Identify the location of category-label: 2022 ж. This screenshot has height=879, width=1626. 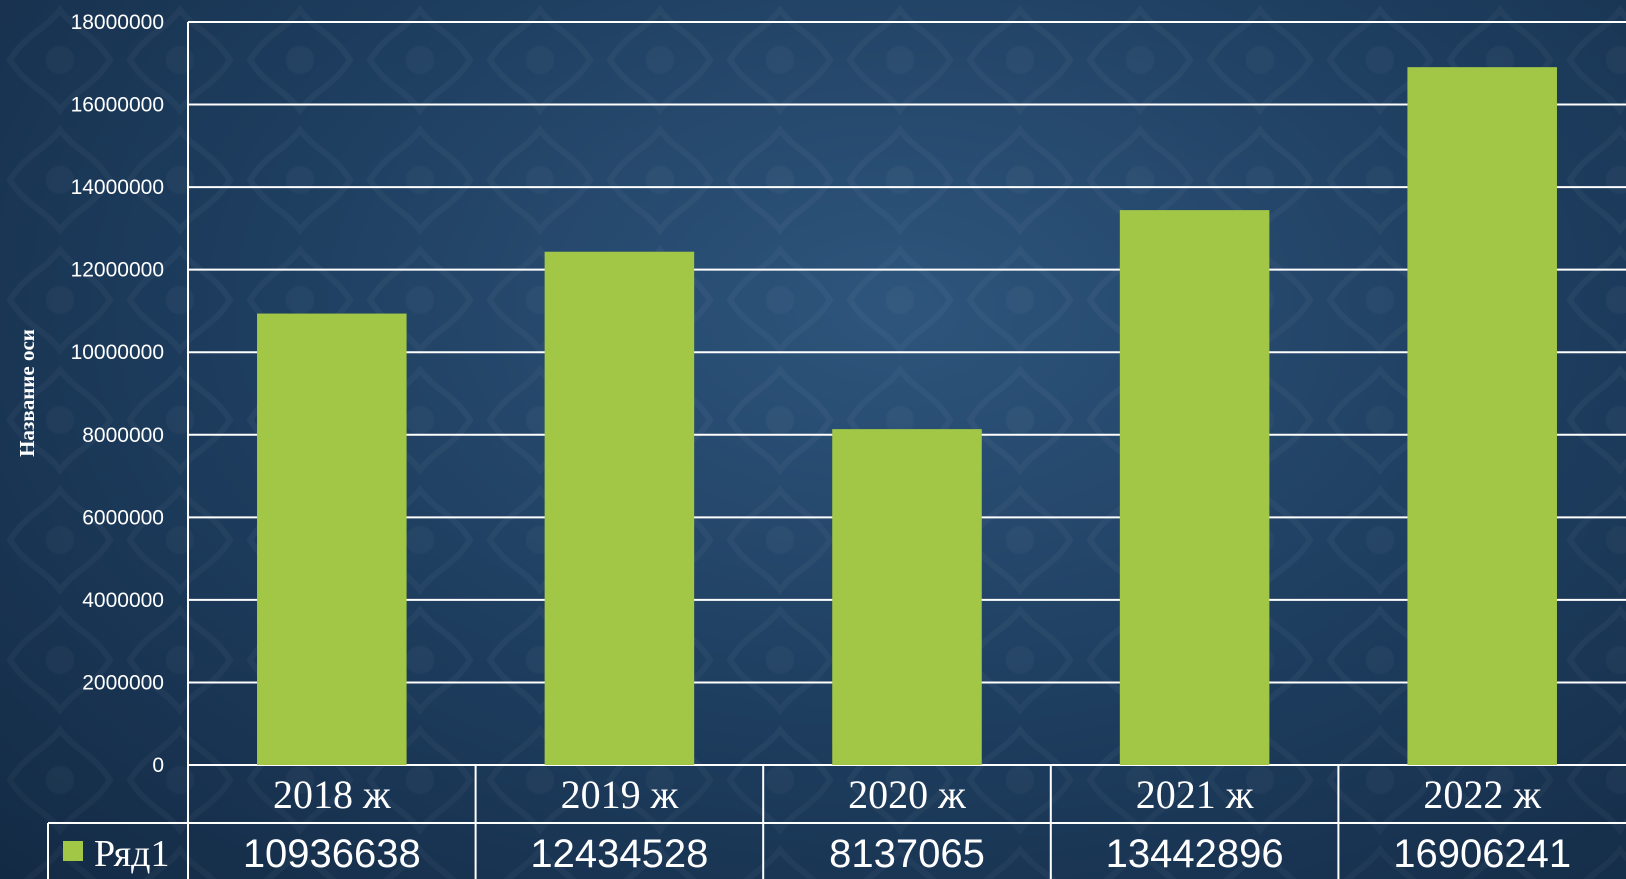
(1482, 794).